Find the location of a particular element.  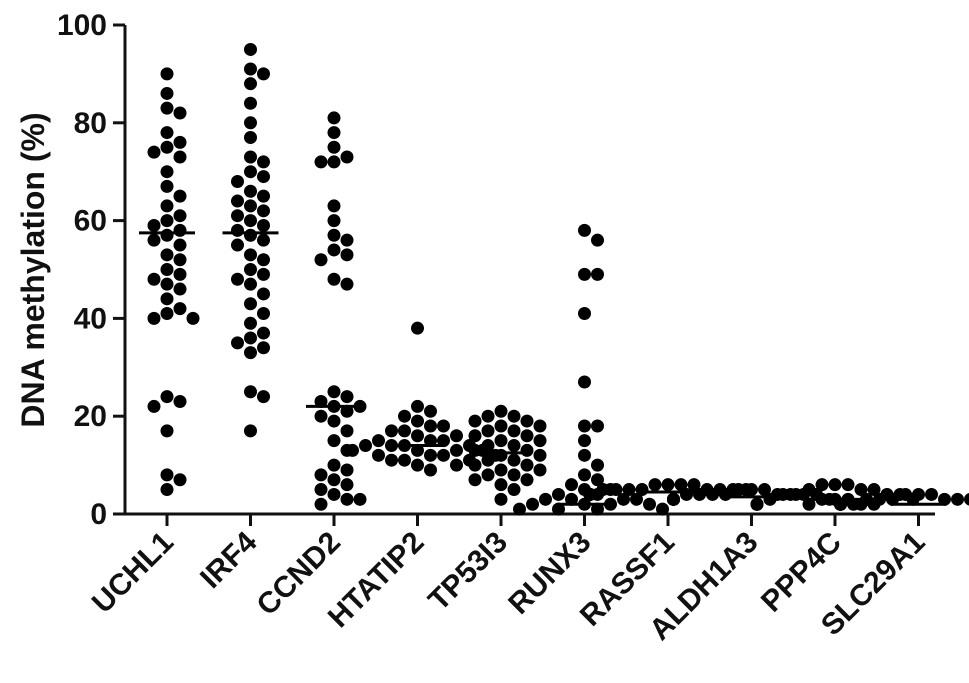

x-category-label: TP53I3 is located at coordinates (468, 572).